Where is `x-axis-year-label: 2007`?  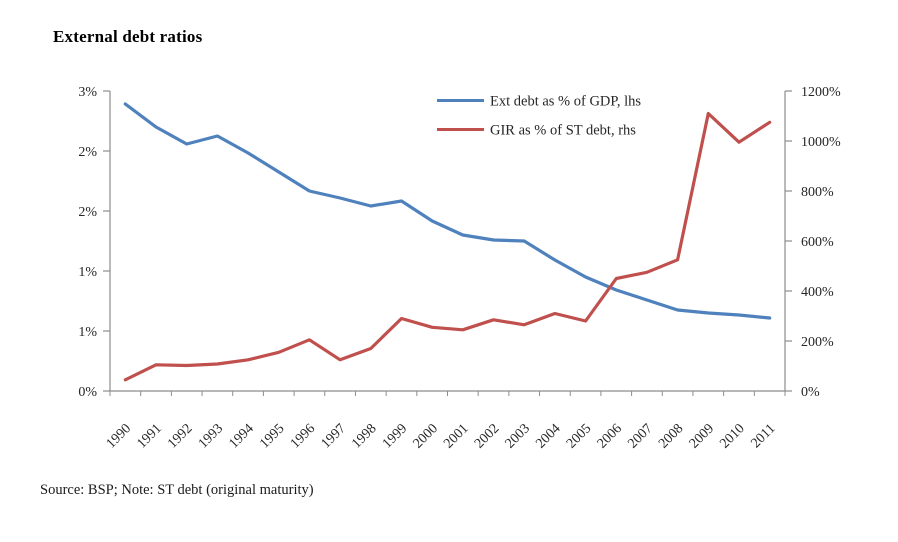 x-axis-year-label: 2007 is located at coordinates (640, 436).